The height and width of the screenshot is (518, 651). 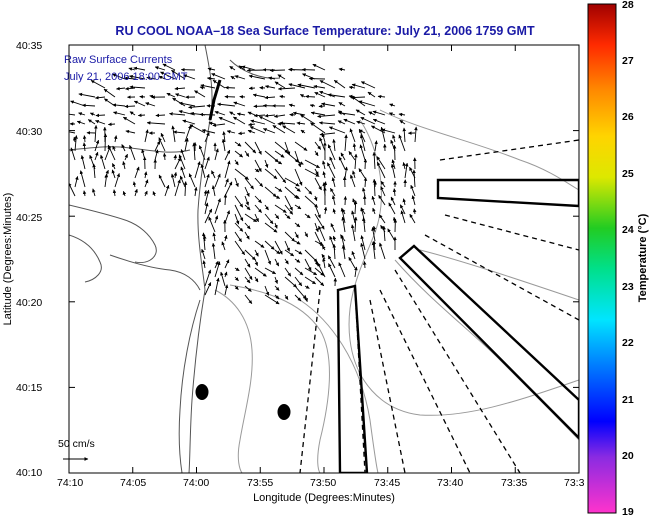 I want to click on y-tick-label: 40:15, so click(x=29, y=388).